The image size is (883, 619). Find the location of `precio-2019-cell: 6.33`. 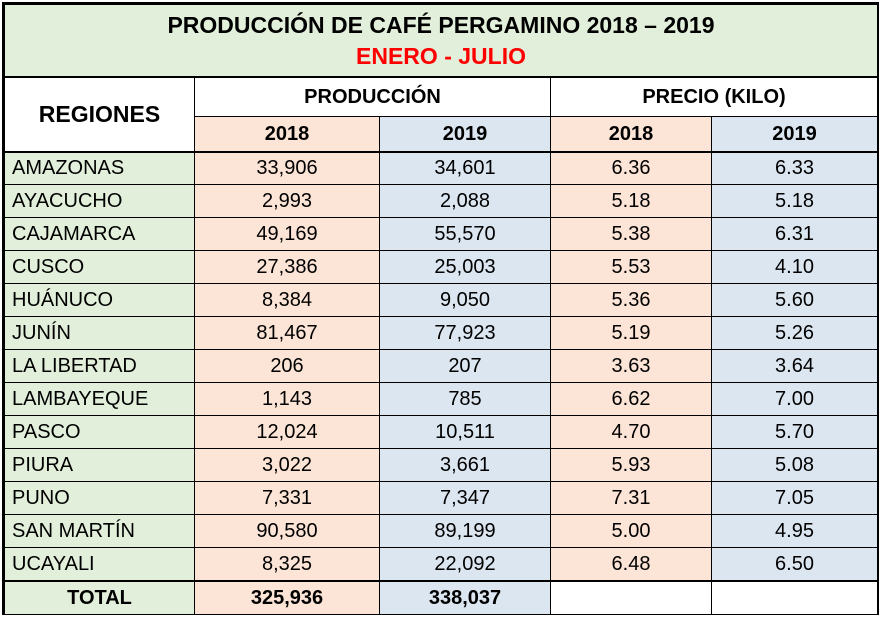

precio-2019-cell: 6.33 is located at coordinates (794, 167).